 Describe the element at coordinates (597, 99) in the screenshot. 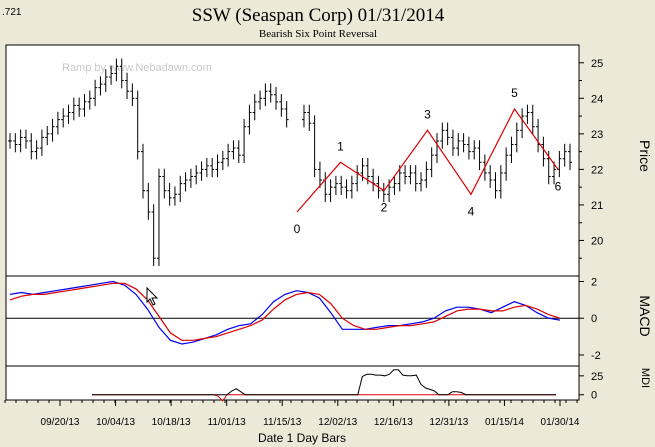

I see `price-tick-label: 24` at that location.